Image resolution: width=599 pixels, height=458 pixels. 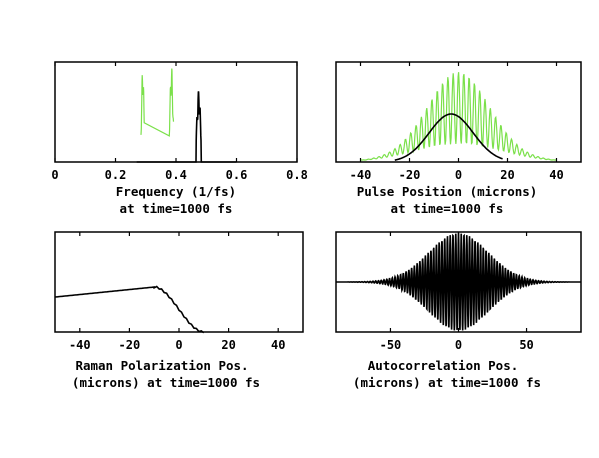 What do you see at coordinates (176, 175) in the screenshot?
I see `x-tick-label: 0.4` at bounding box center [176, 175].